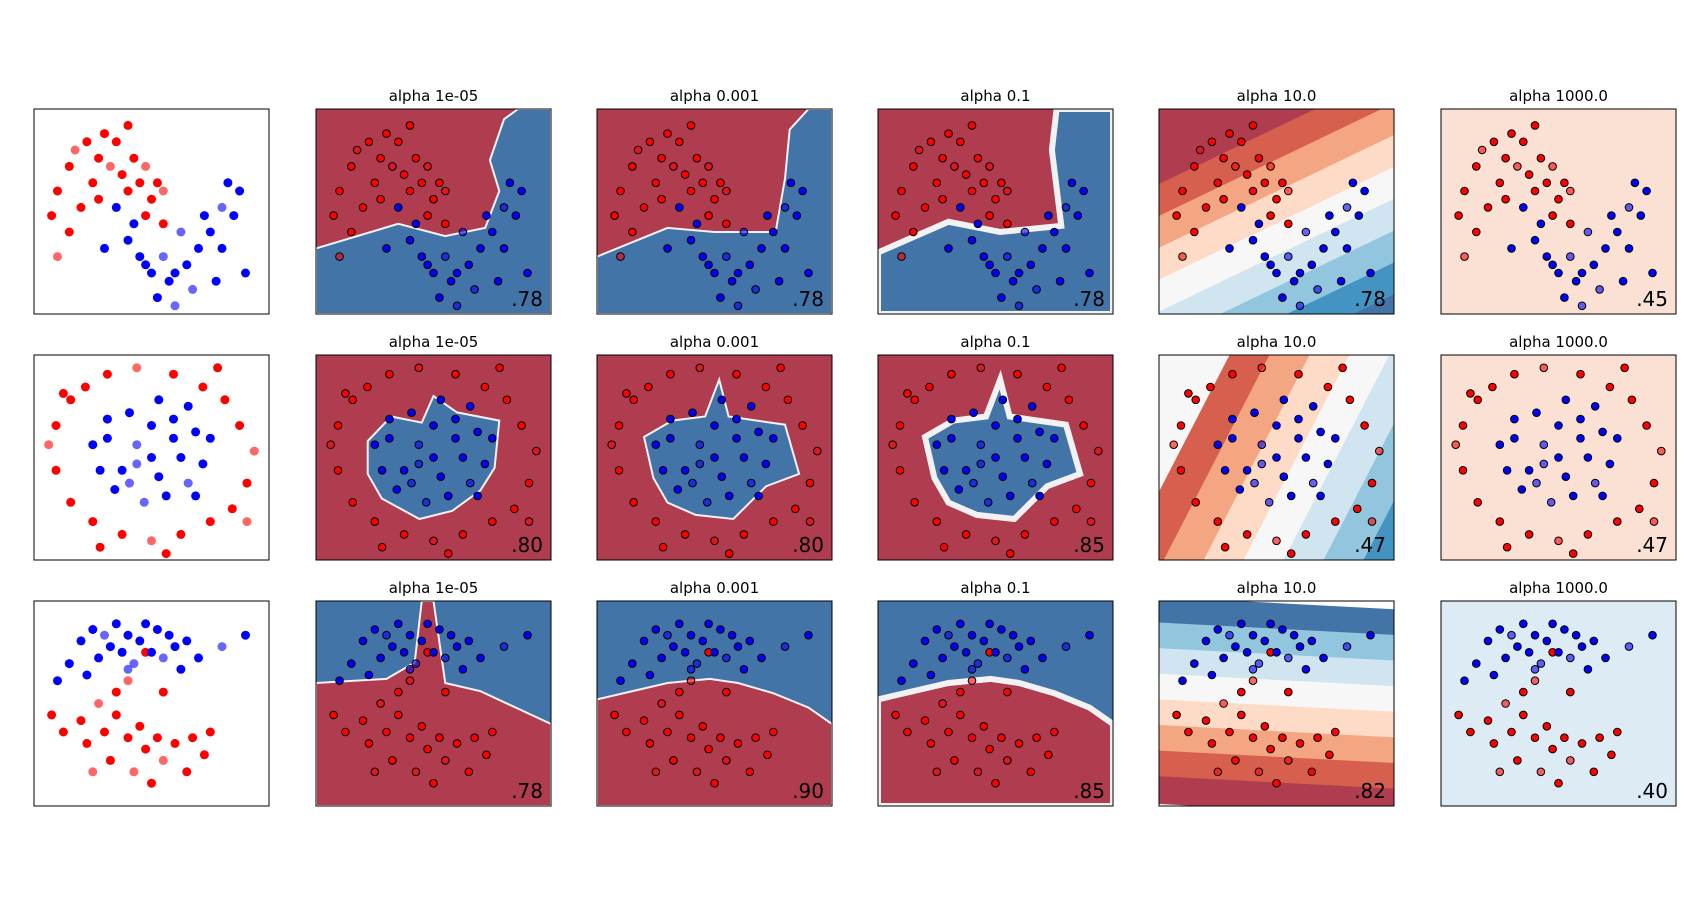 Image resolution: width=1700 pixels, height=900 pixels. I want to click on input-data-panel-moons, so click(151, 211).